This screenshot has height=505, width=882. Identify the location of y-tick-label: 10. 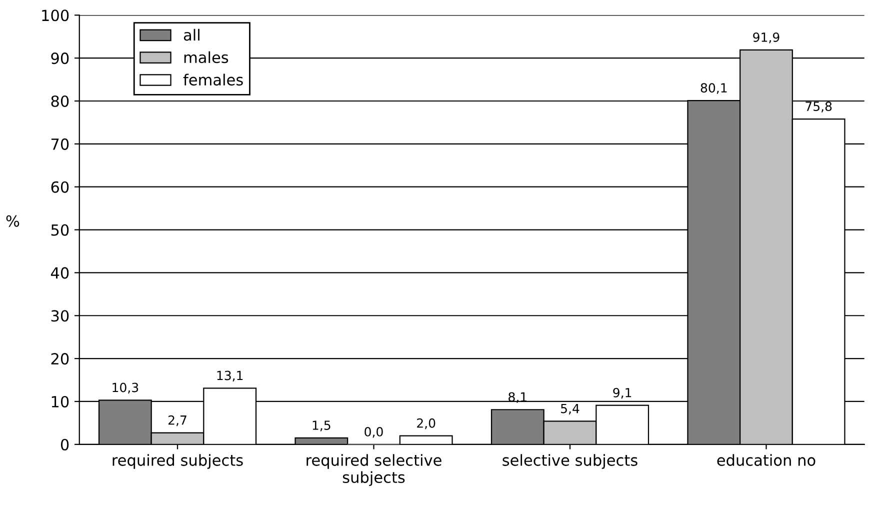
(60, 402).